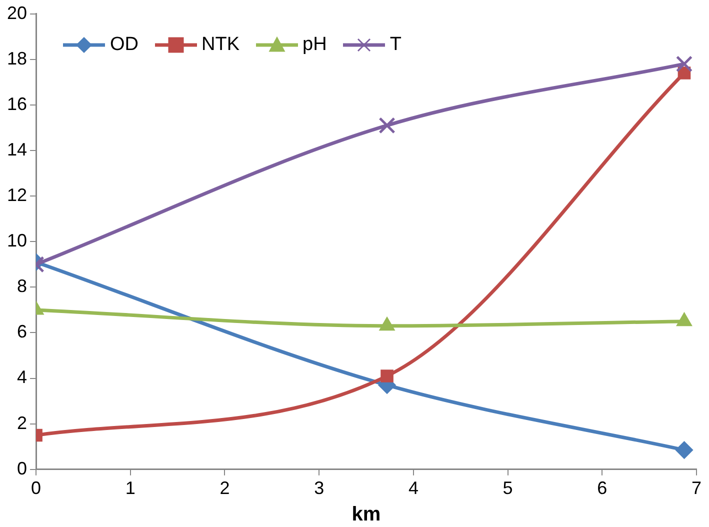 The image size is (709, 527). I want to click on x-axis-title: km, so click(366, 515).